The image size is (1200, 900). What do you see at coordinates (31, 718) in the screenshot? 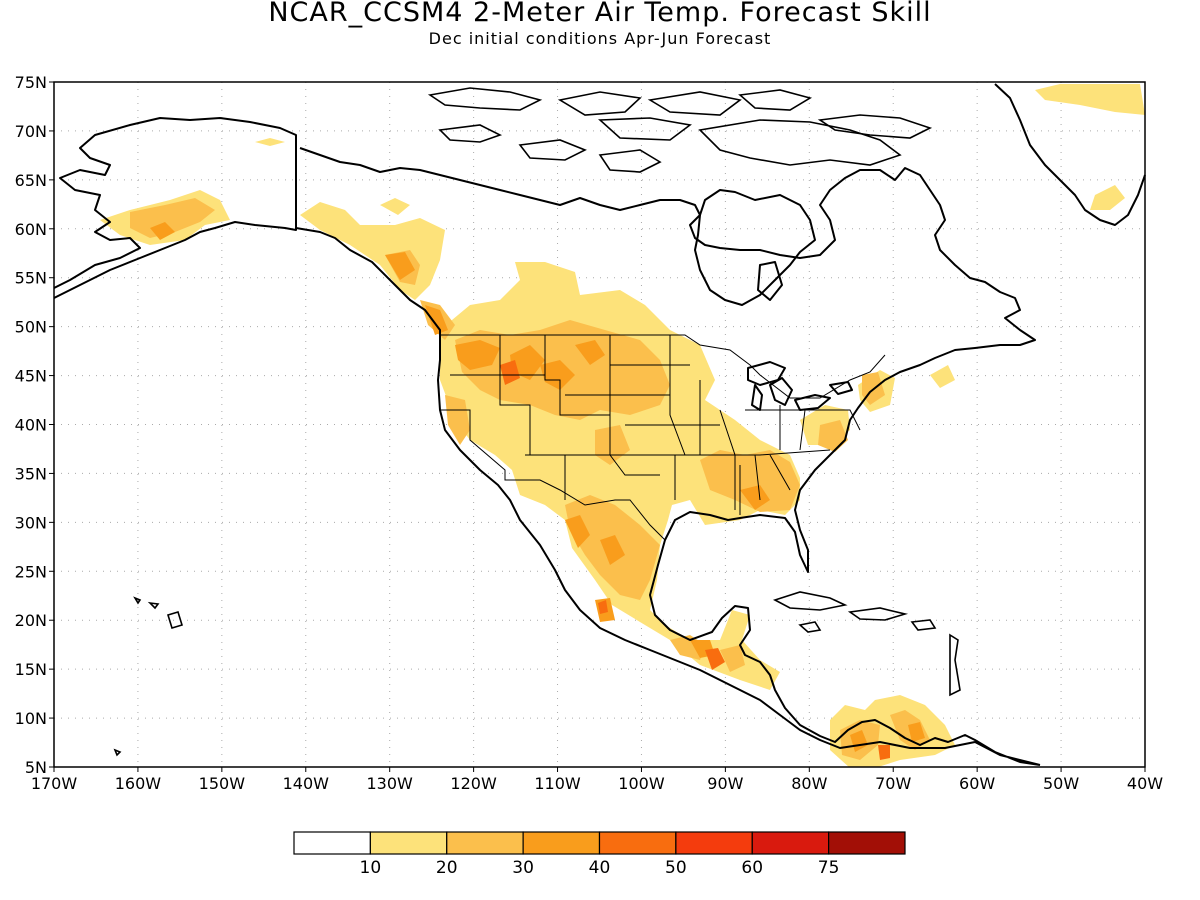
I see `lat-tick-label: 10N` at bounding box center [31, 718].